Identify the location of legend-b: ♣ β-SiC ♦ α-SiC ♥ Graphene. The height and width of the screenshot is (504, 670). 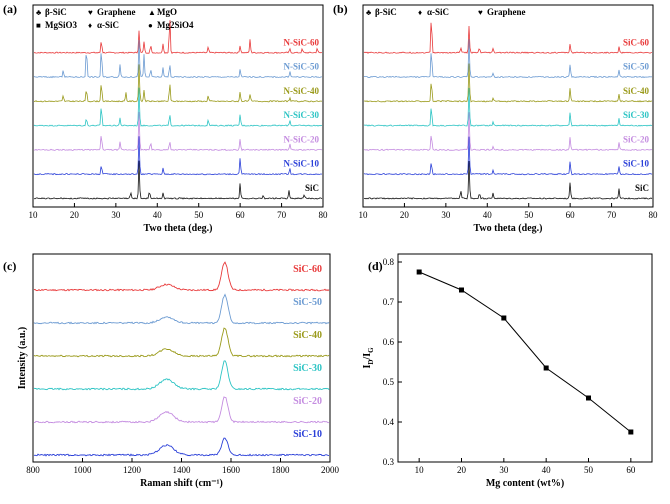
(446, 12).